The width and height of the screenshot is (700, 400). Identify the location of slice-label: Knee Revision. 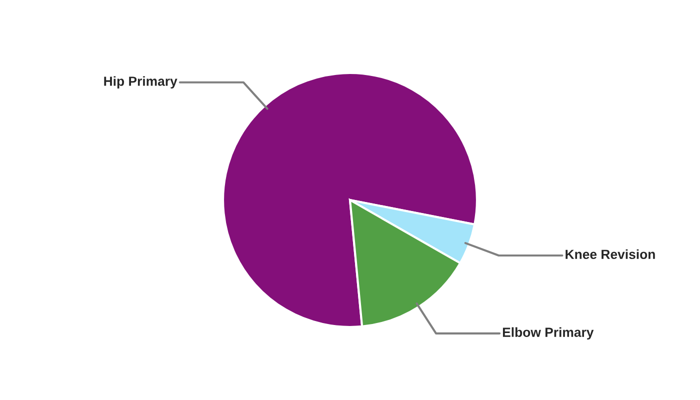
(610, 254).